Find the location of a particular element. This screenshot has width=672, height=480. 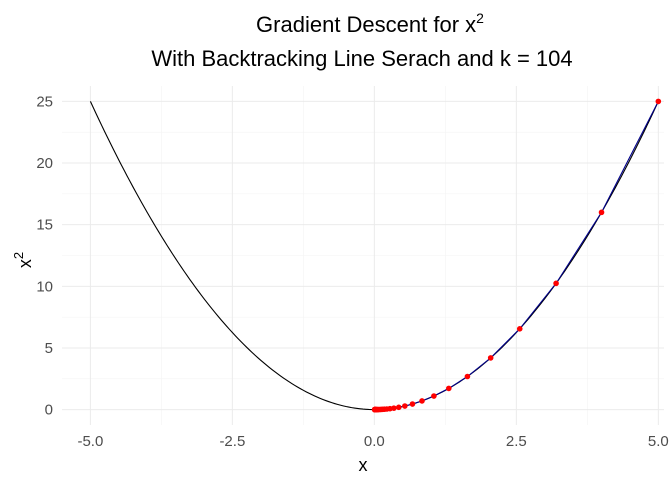

y-tick-label: 20 is located at coordinates (44, 163).